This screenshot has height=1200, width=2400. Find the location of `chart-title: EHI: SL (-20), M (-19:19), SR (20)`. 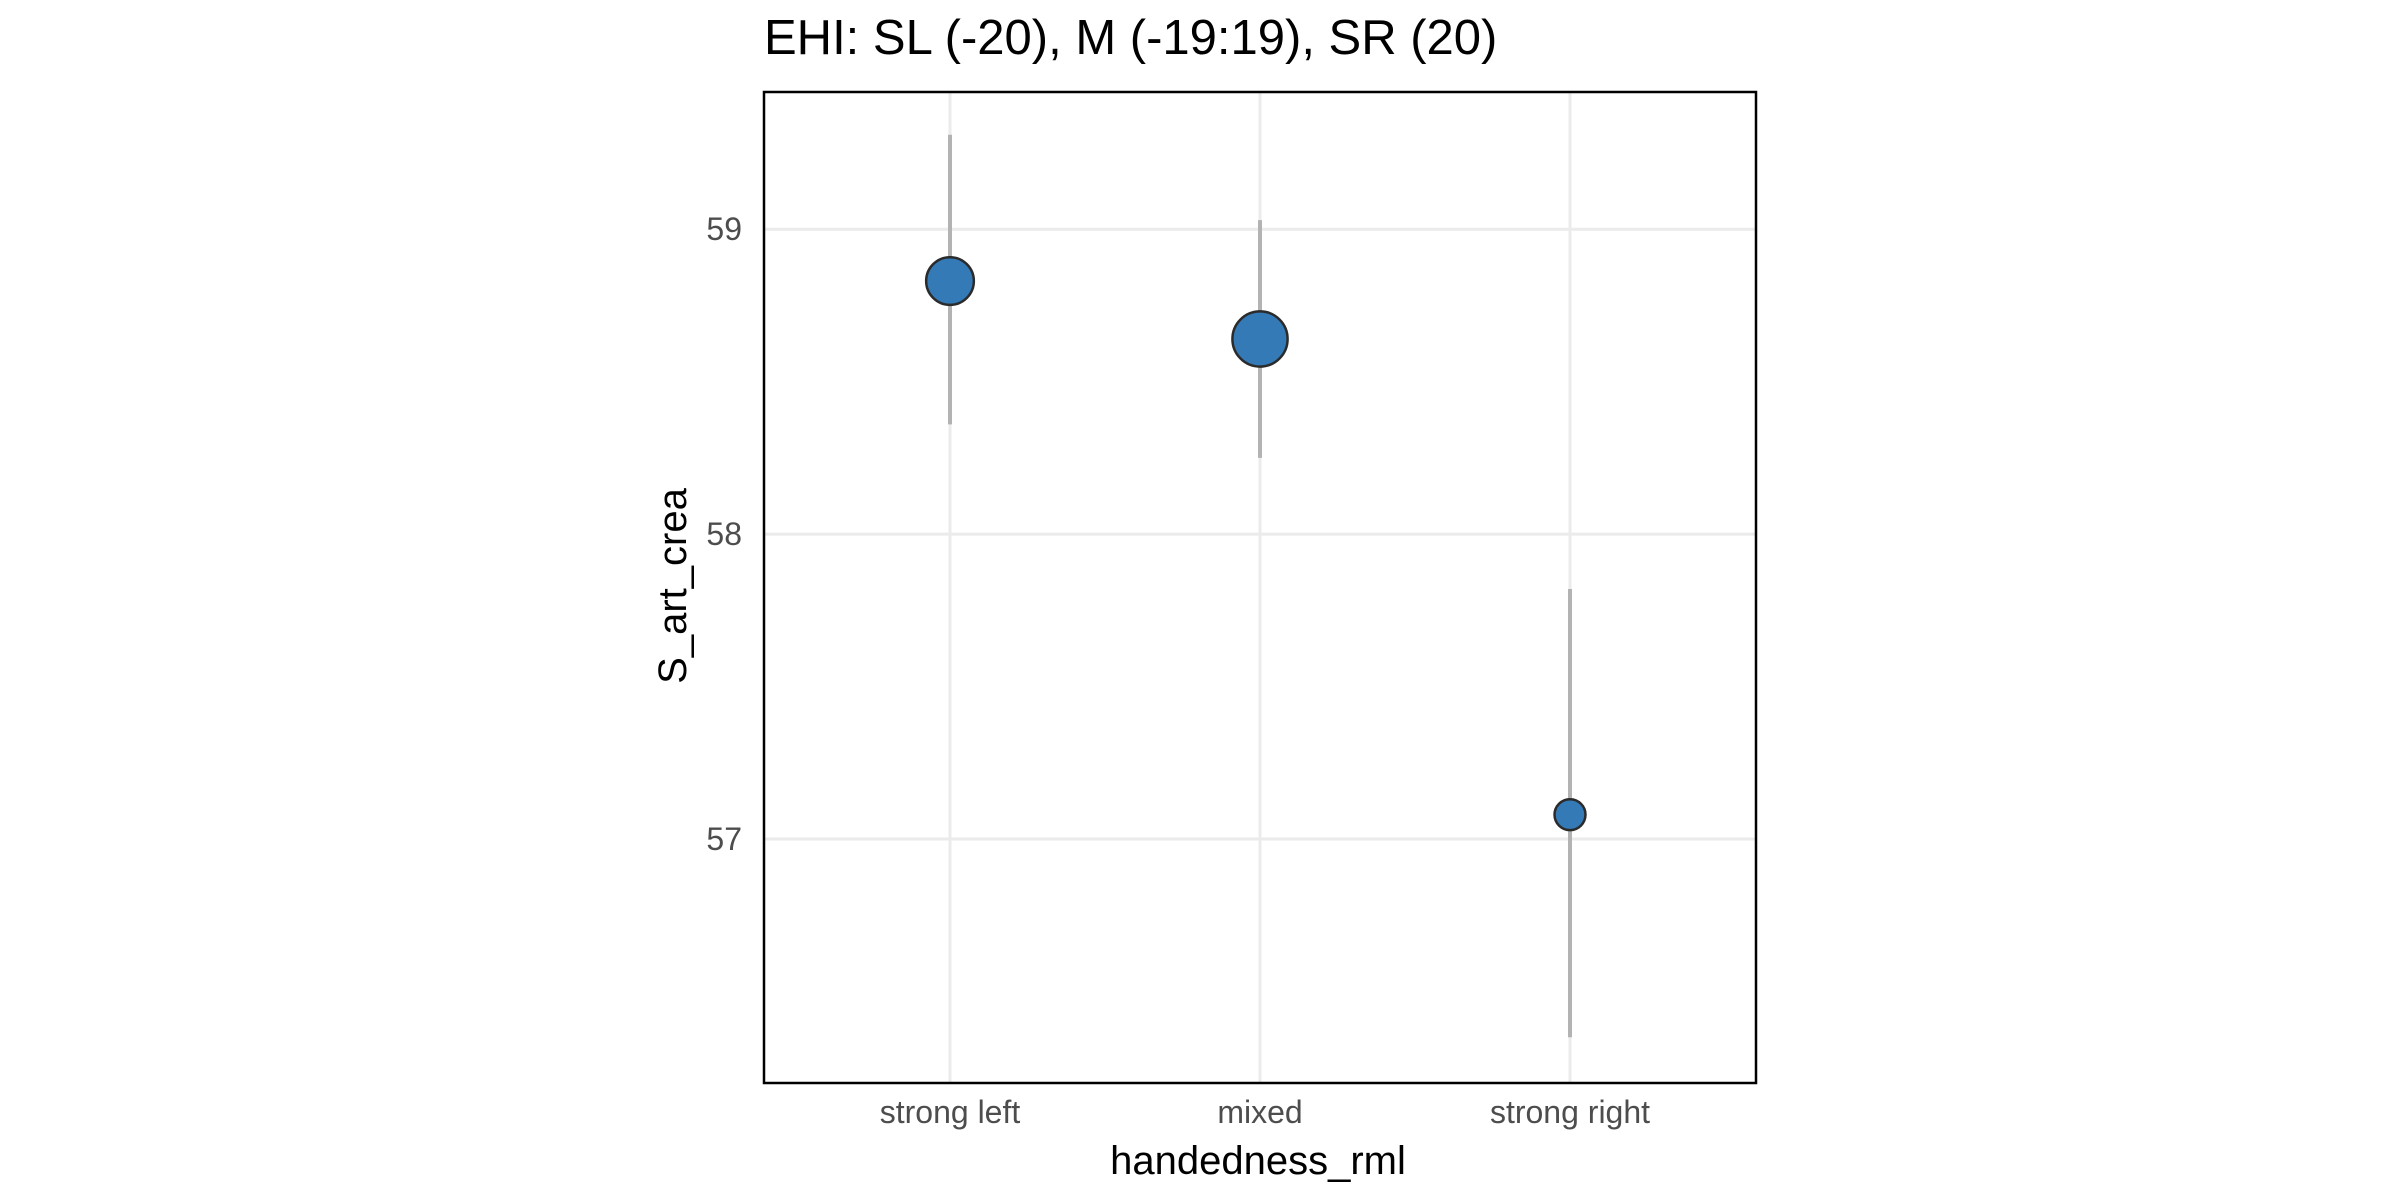

chart-title: EHI: SL (-20), M (-19:19), SR (20) is located at coordinates (1130, 38).